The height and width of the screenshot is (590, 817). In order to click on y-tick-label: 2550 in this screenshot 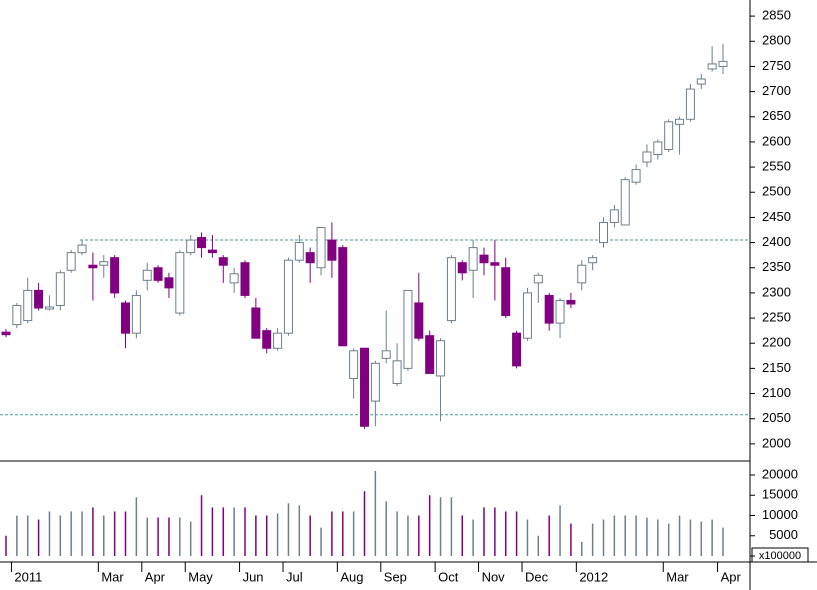, I will do `click(776, 166)`.